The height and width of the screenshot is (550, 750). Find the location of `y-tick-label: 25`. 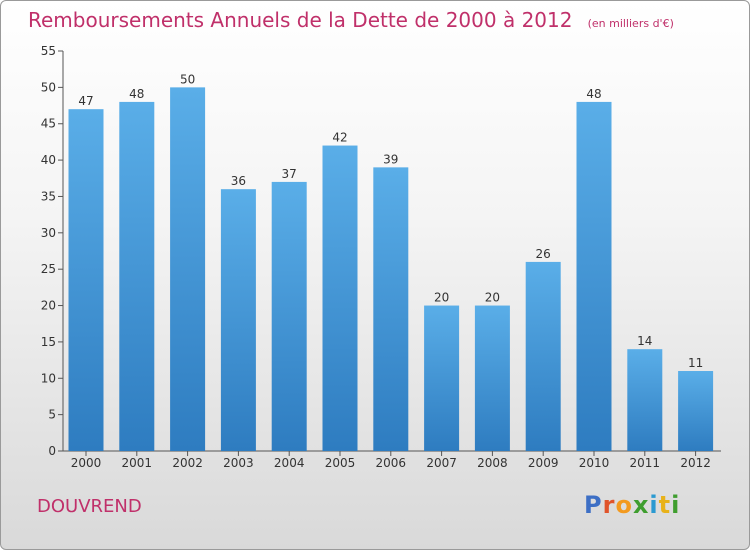

y-tick-label: 25 is located at coordinates (48, 269).